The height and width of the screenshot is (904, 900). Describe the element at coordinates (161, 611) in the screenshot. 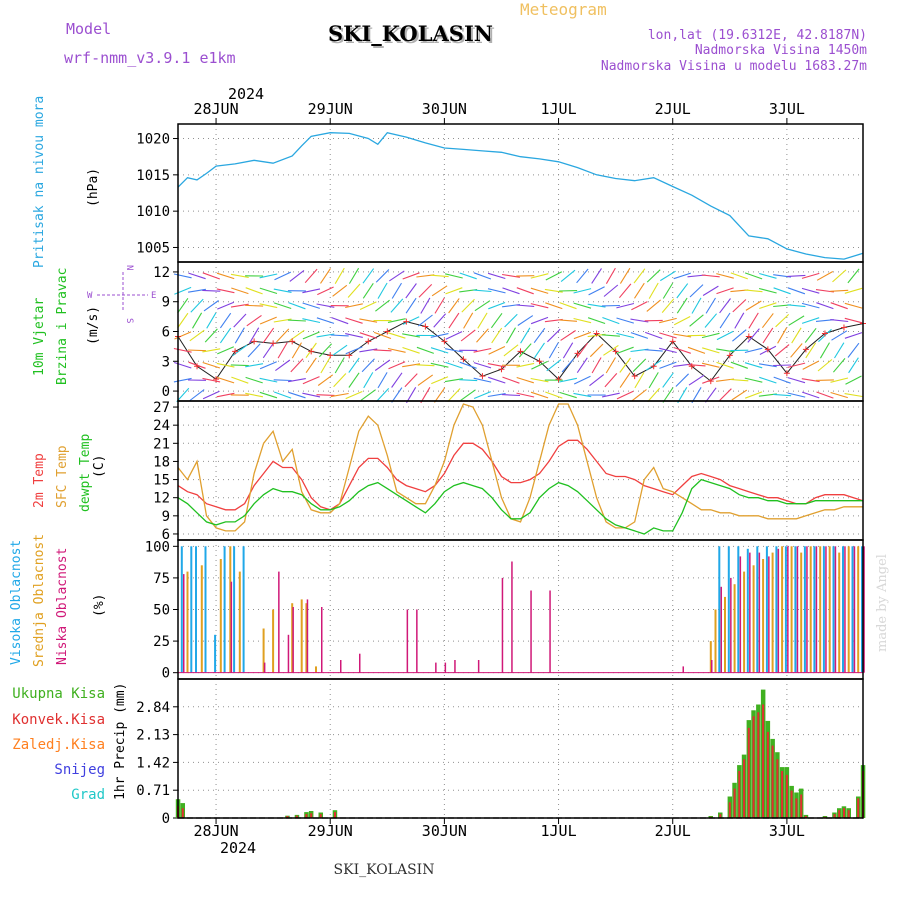

I see `ytick-label-cloud: 50` at that location.